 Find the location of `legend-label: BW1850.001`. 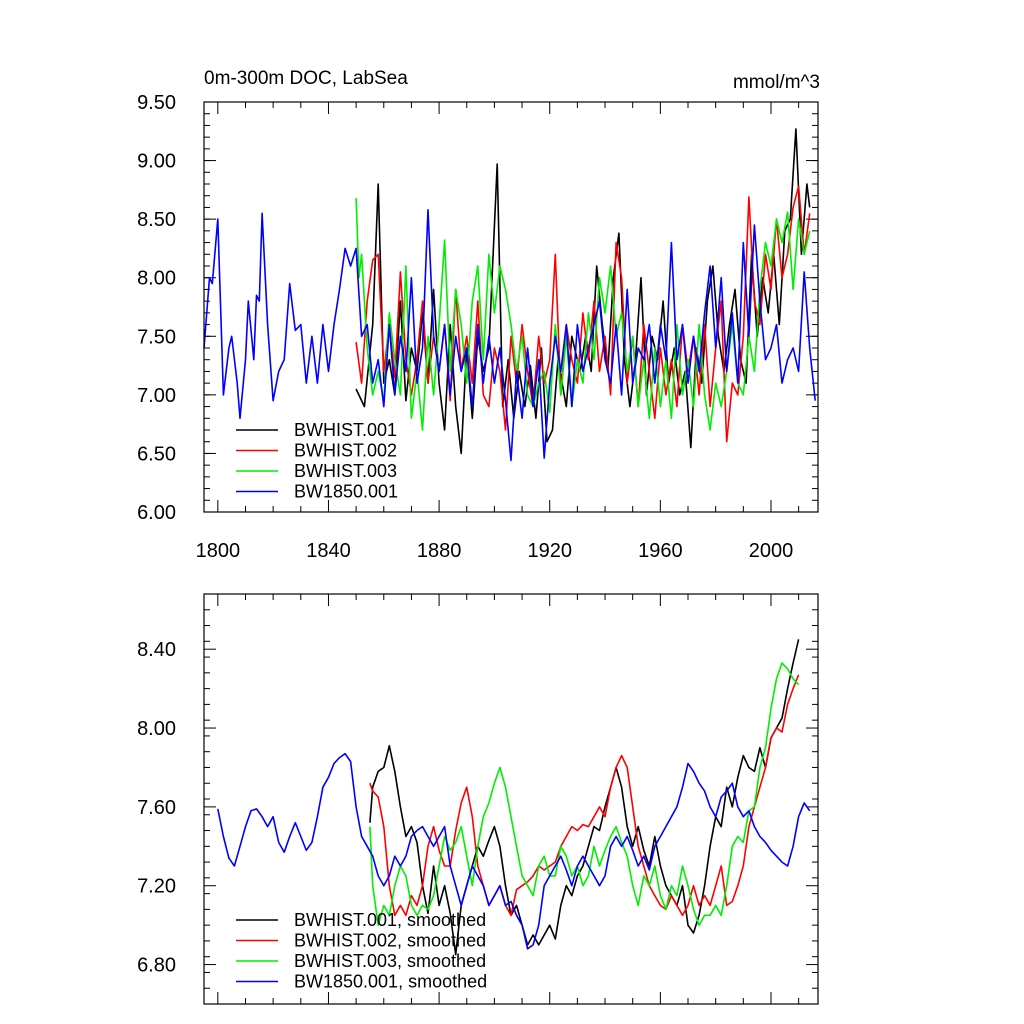

legend-label: BW1850.001 is located at coordinates (346, 492).